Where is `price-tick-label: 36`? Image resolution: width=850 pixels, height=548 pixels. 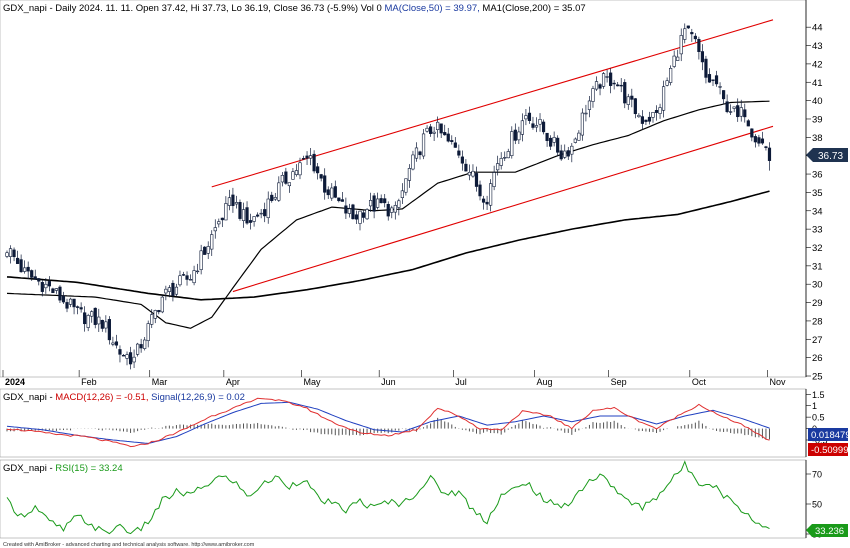 price-tick-label: 36 is located at coordinates (817, 175).